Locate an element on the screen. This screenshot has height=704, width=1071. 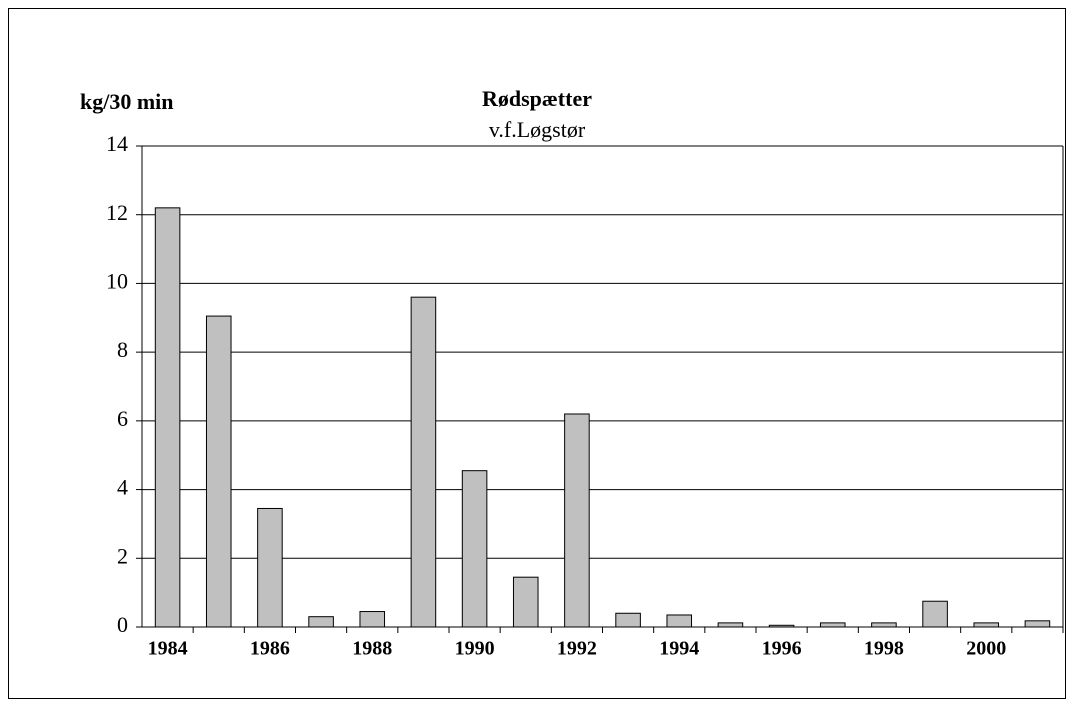
y-axis-label: kg/30 min is located at coordinates (127, 101).